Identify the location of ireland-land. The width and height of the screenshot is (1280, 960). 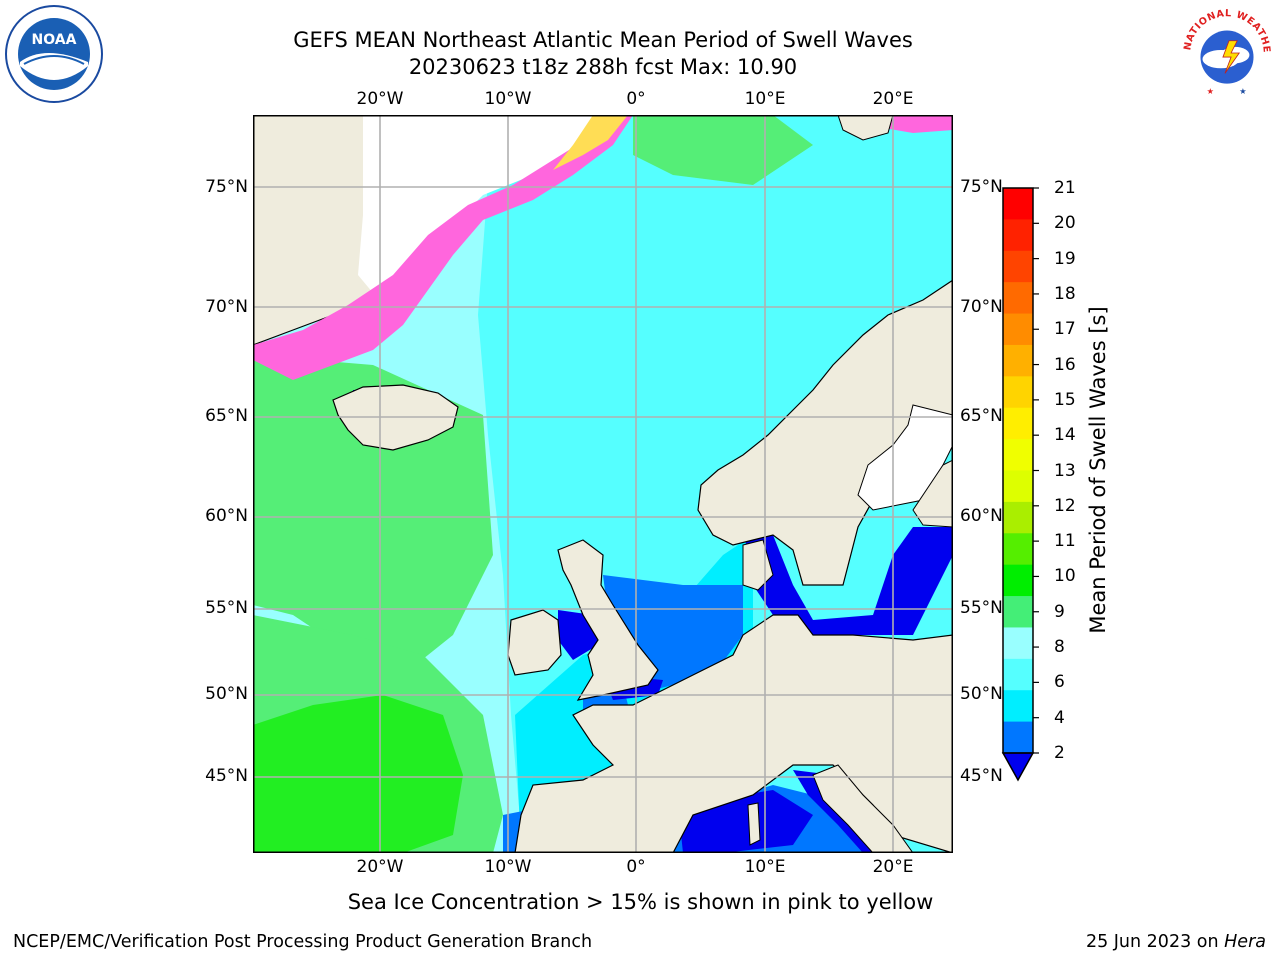
(534, 642).